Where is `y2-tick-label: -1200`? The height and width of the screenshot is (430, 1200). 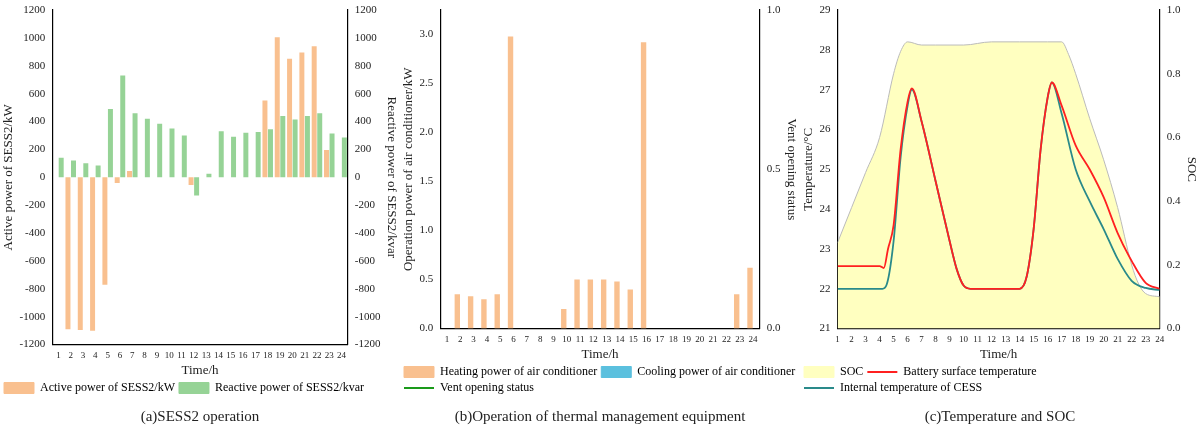 y2-tick-label: -1200 is located at coordinates (367, 343).